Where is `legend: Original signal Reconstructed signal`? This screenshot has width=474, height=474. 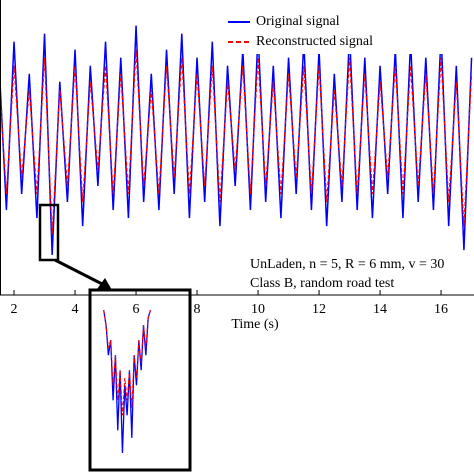 legend: Original signal Reconstructed signal is located at coordinates (300, 31).